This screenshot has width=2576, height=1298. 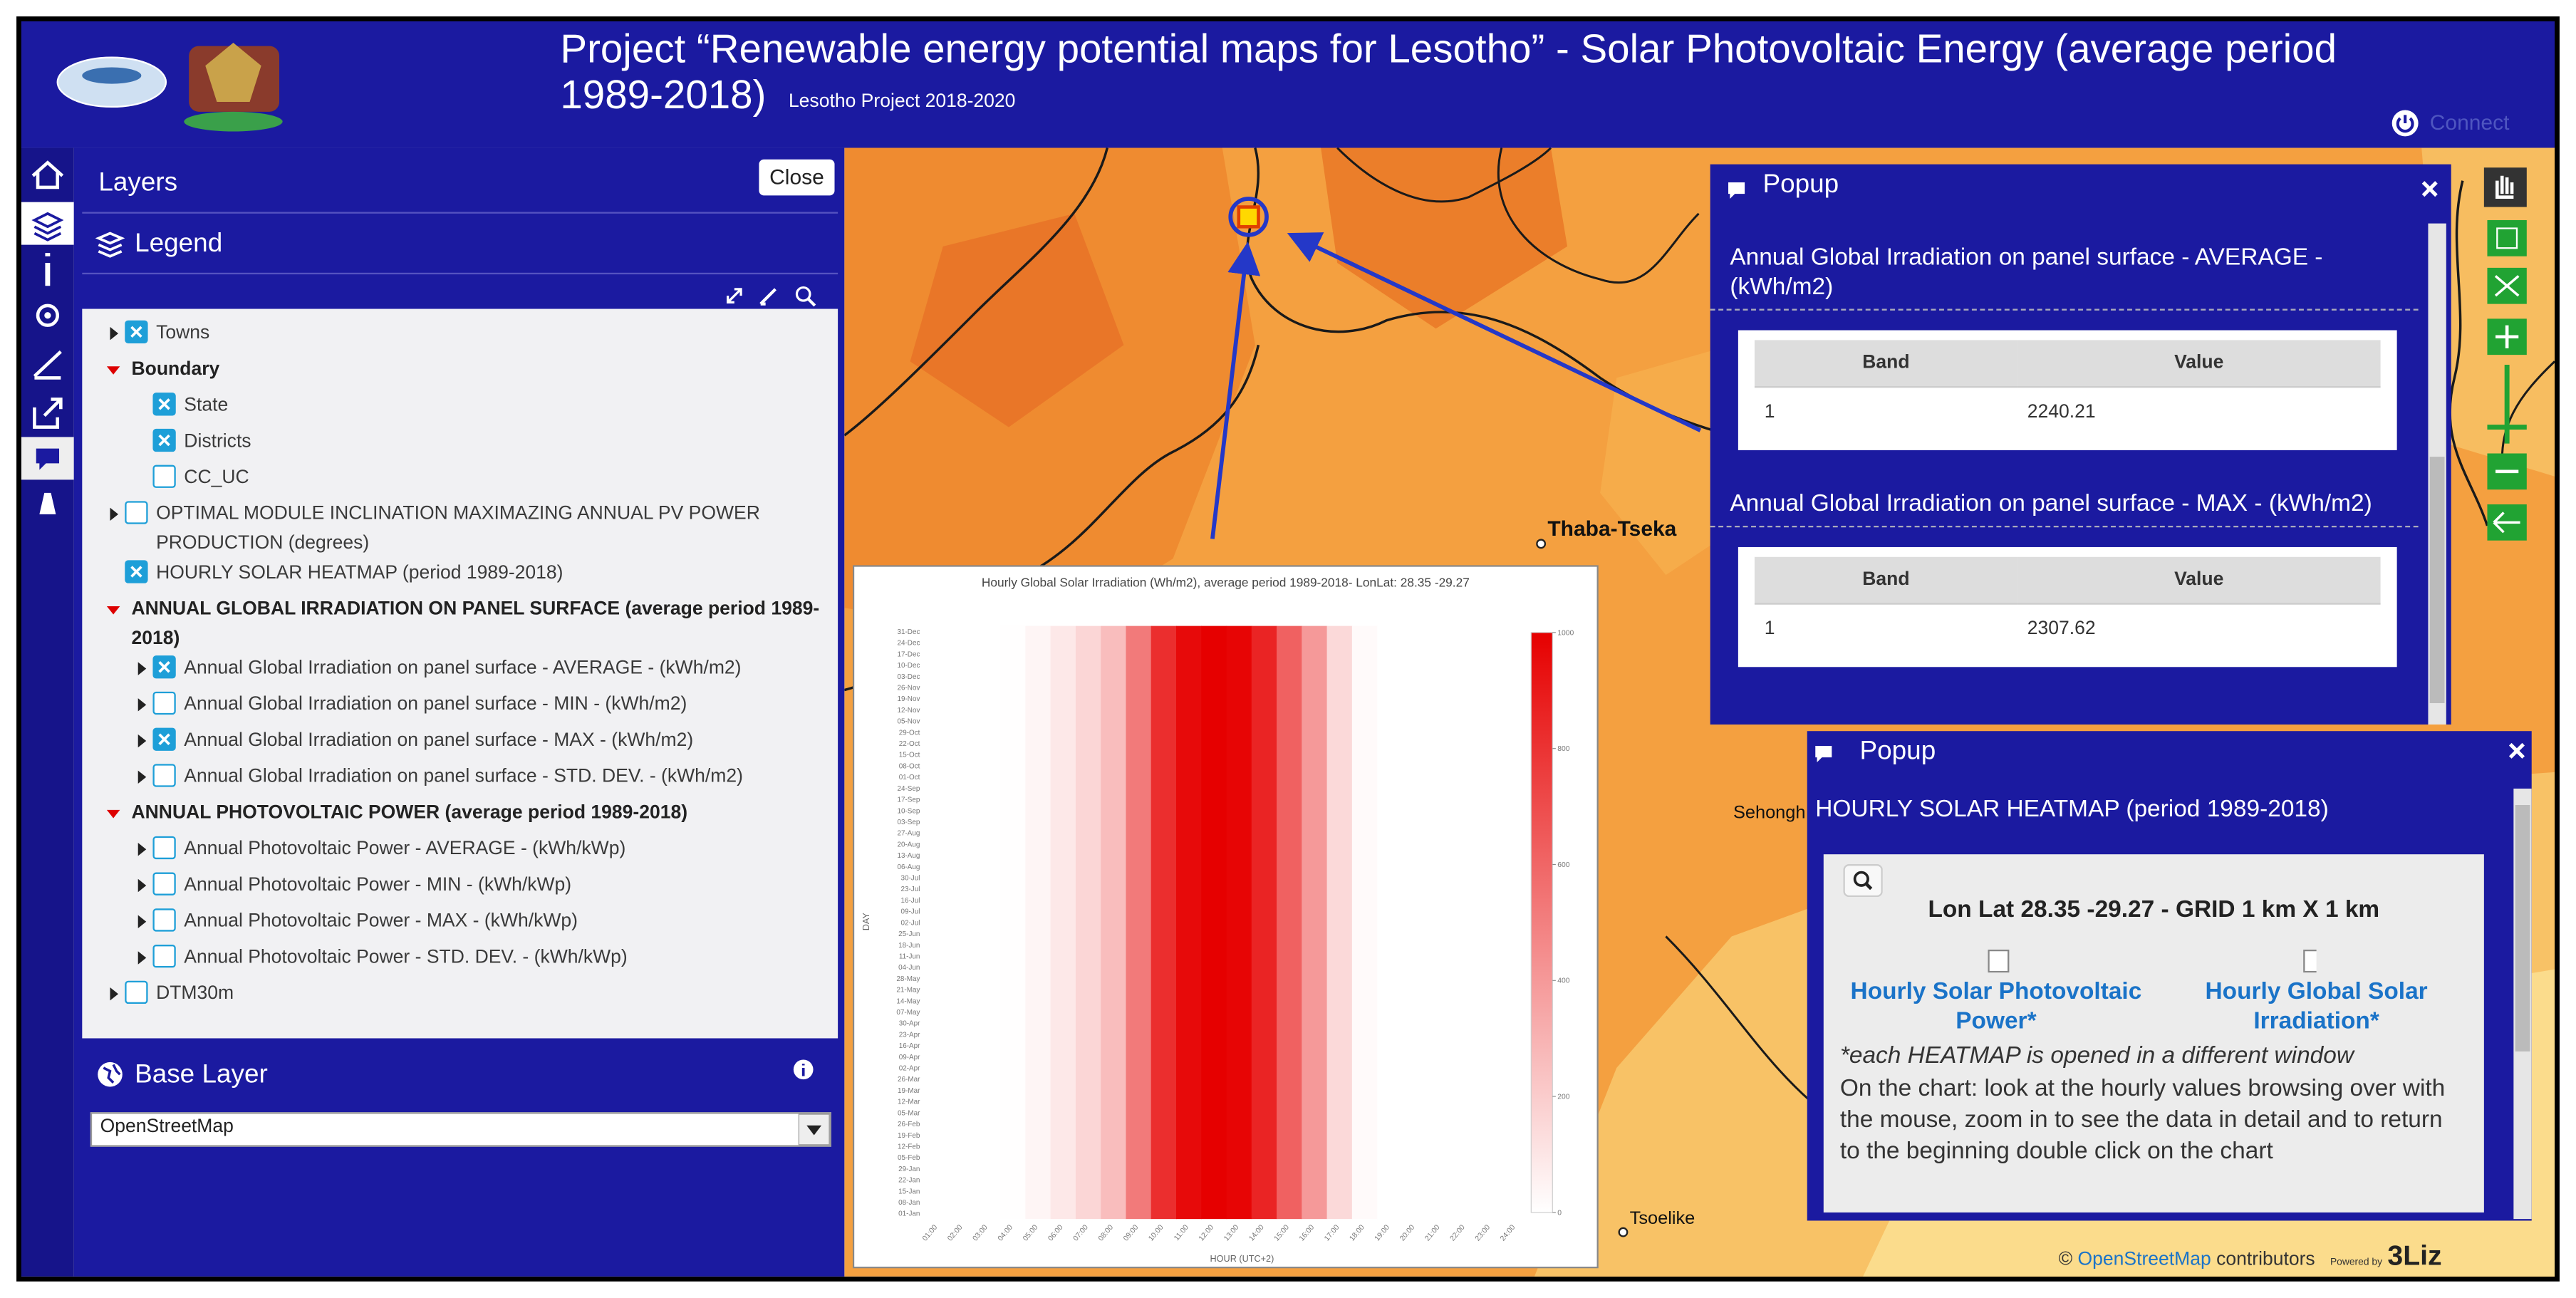 I want to click on column-header: Band, so click(x=1885, y=580).